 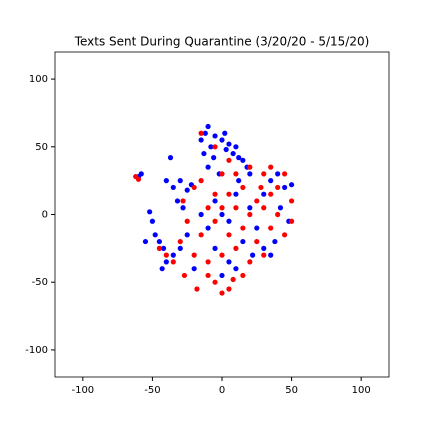 What do you see at coordinates (82, 390) in the screenshot?
I see `x-tick-label: -100` at bounding box center [82, 390].